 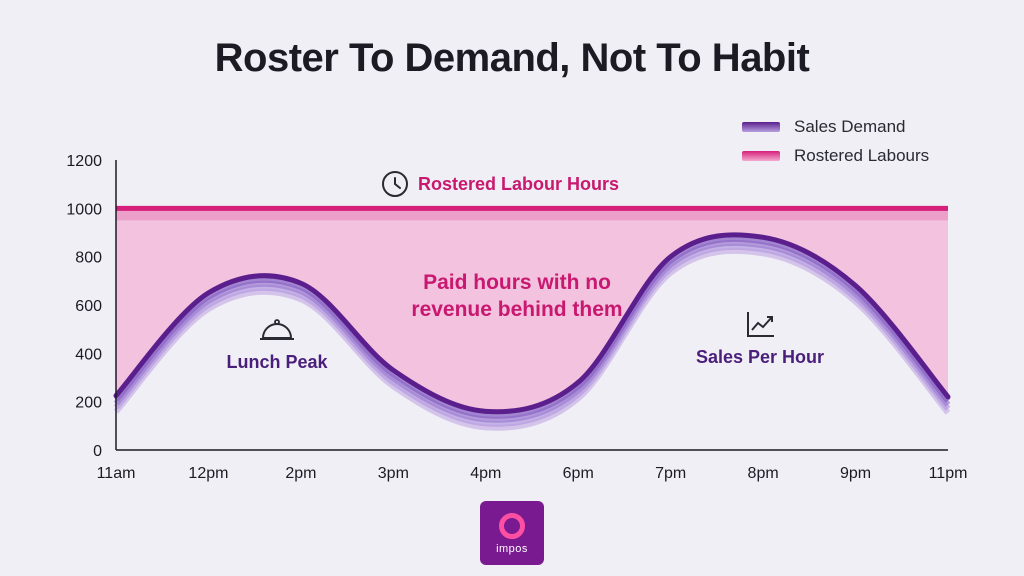 I want to click on legend-item-rostered-labours: Rostered Labours, so click(x=835, y=155).